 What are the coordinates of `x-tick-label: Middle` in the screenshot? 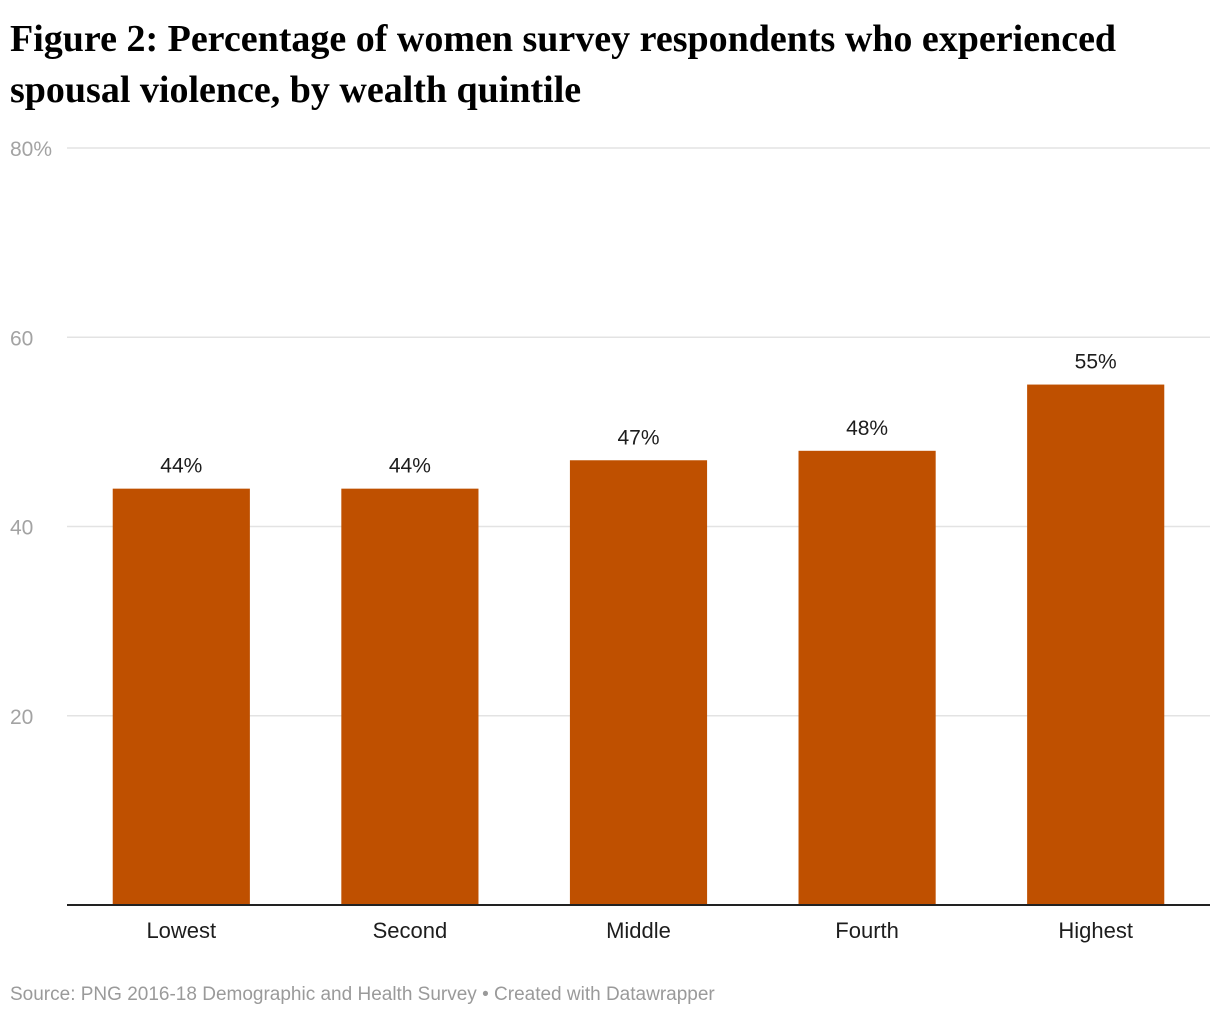 It's located at (638, 930).